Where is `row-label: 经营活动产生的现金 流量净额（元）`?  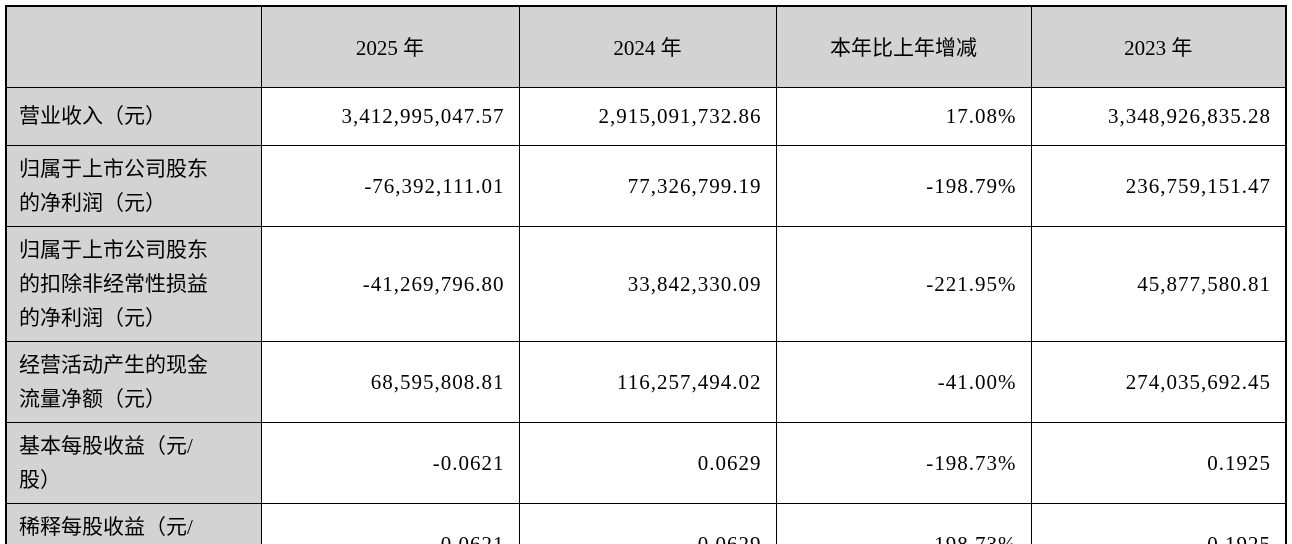 row-label: 经营活动产生的现金 流量净额（元） is located at coordinates (133, 381).